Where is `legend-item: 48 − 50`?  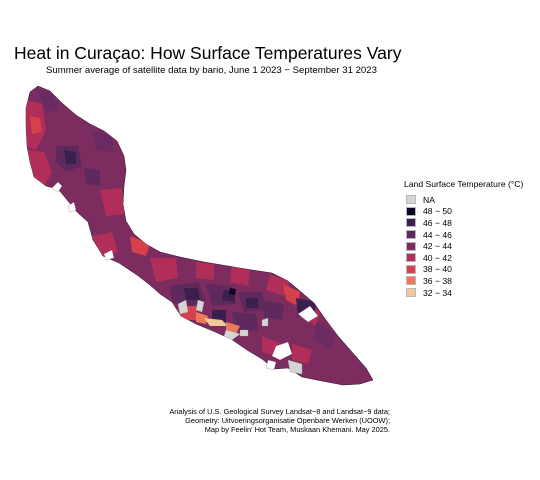
legend-item: 48 − 50 is located at coordinates (463, 212).